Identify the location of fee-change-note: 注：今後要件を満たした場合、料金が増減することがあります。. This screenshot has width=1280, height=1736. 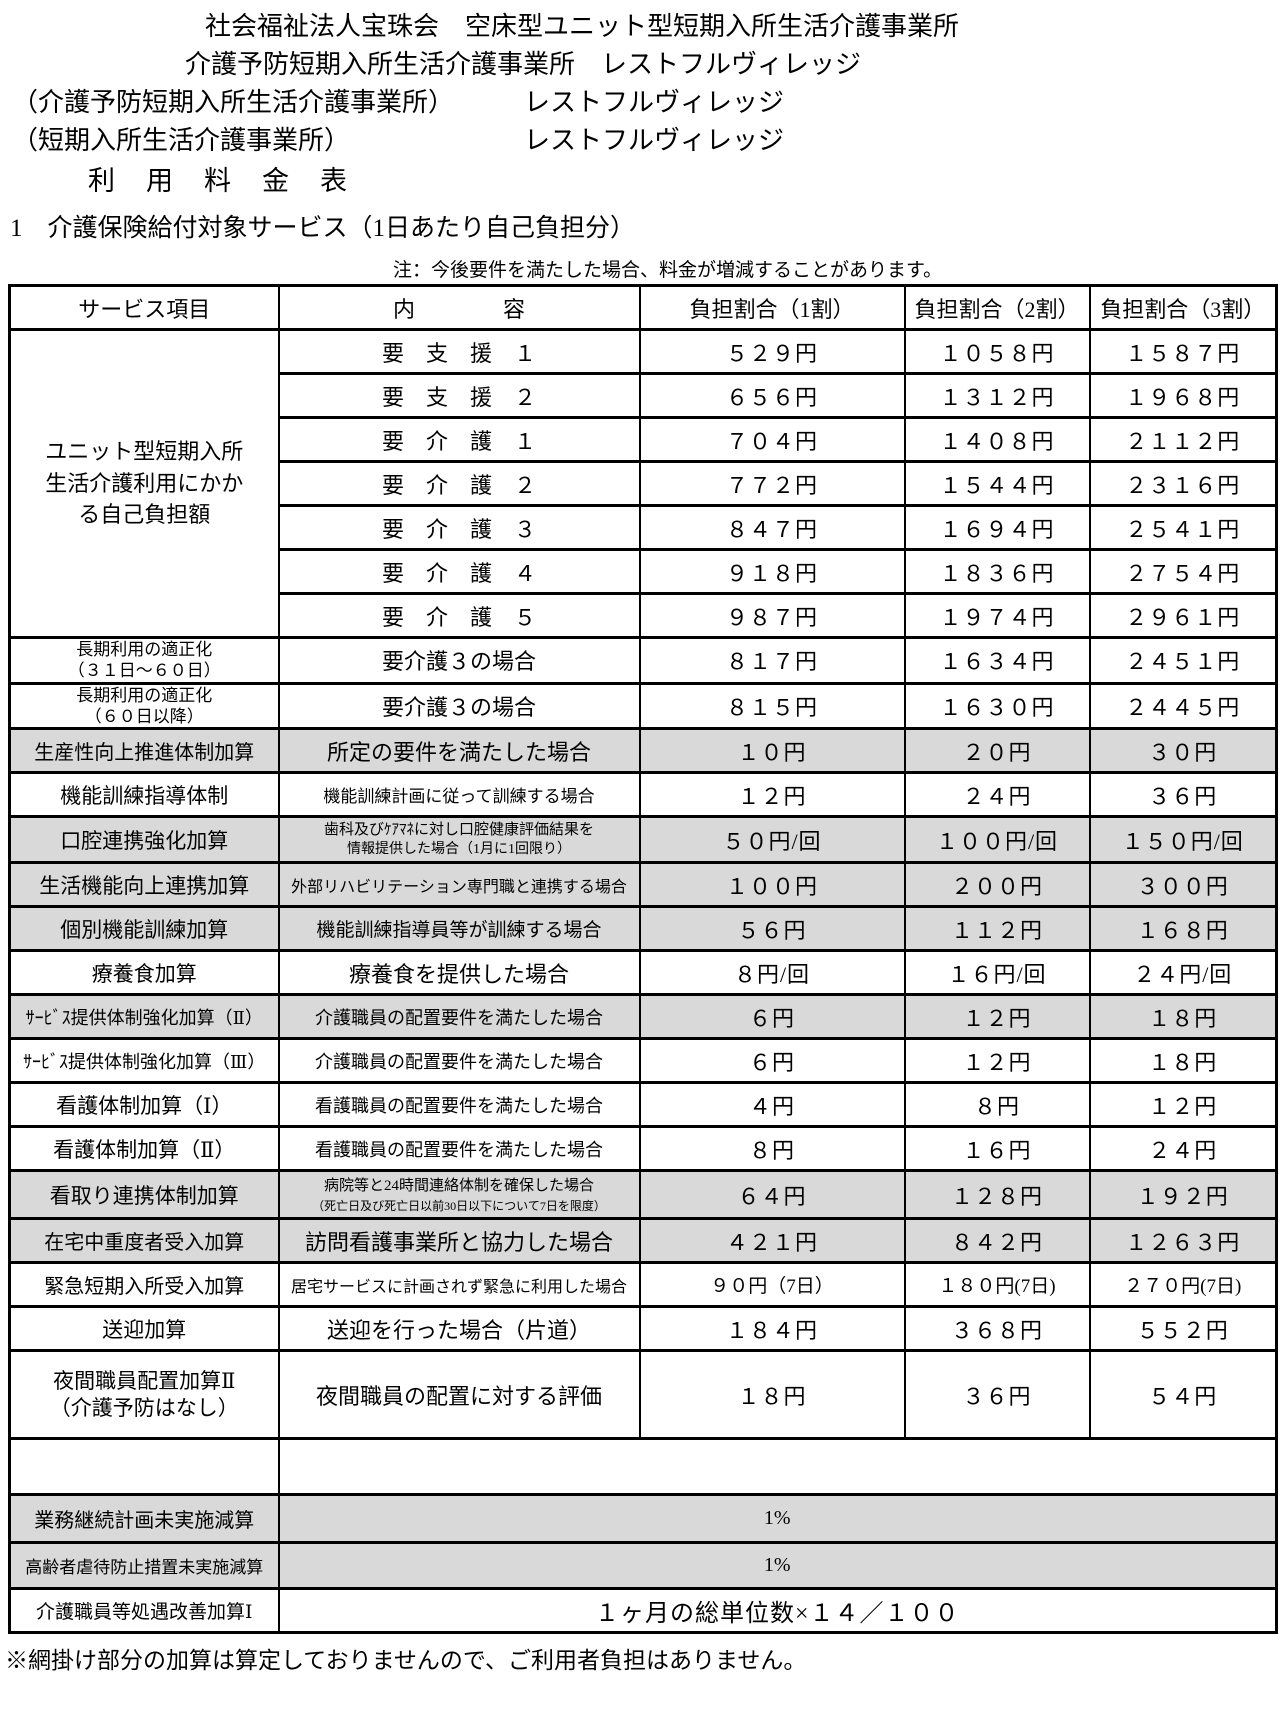
(668, 270).